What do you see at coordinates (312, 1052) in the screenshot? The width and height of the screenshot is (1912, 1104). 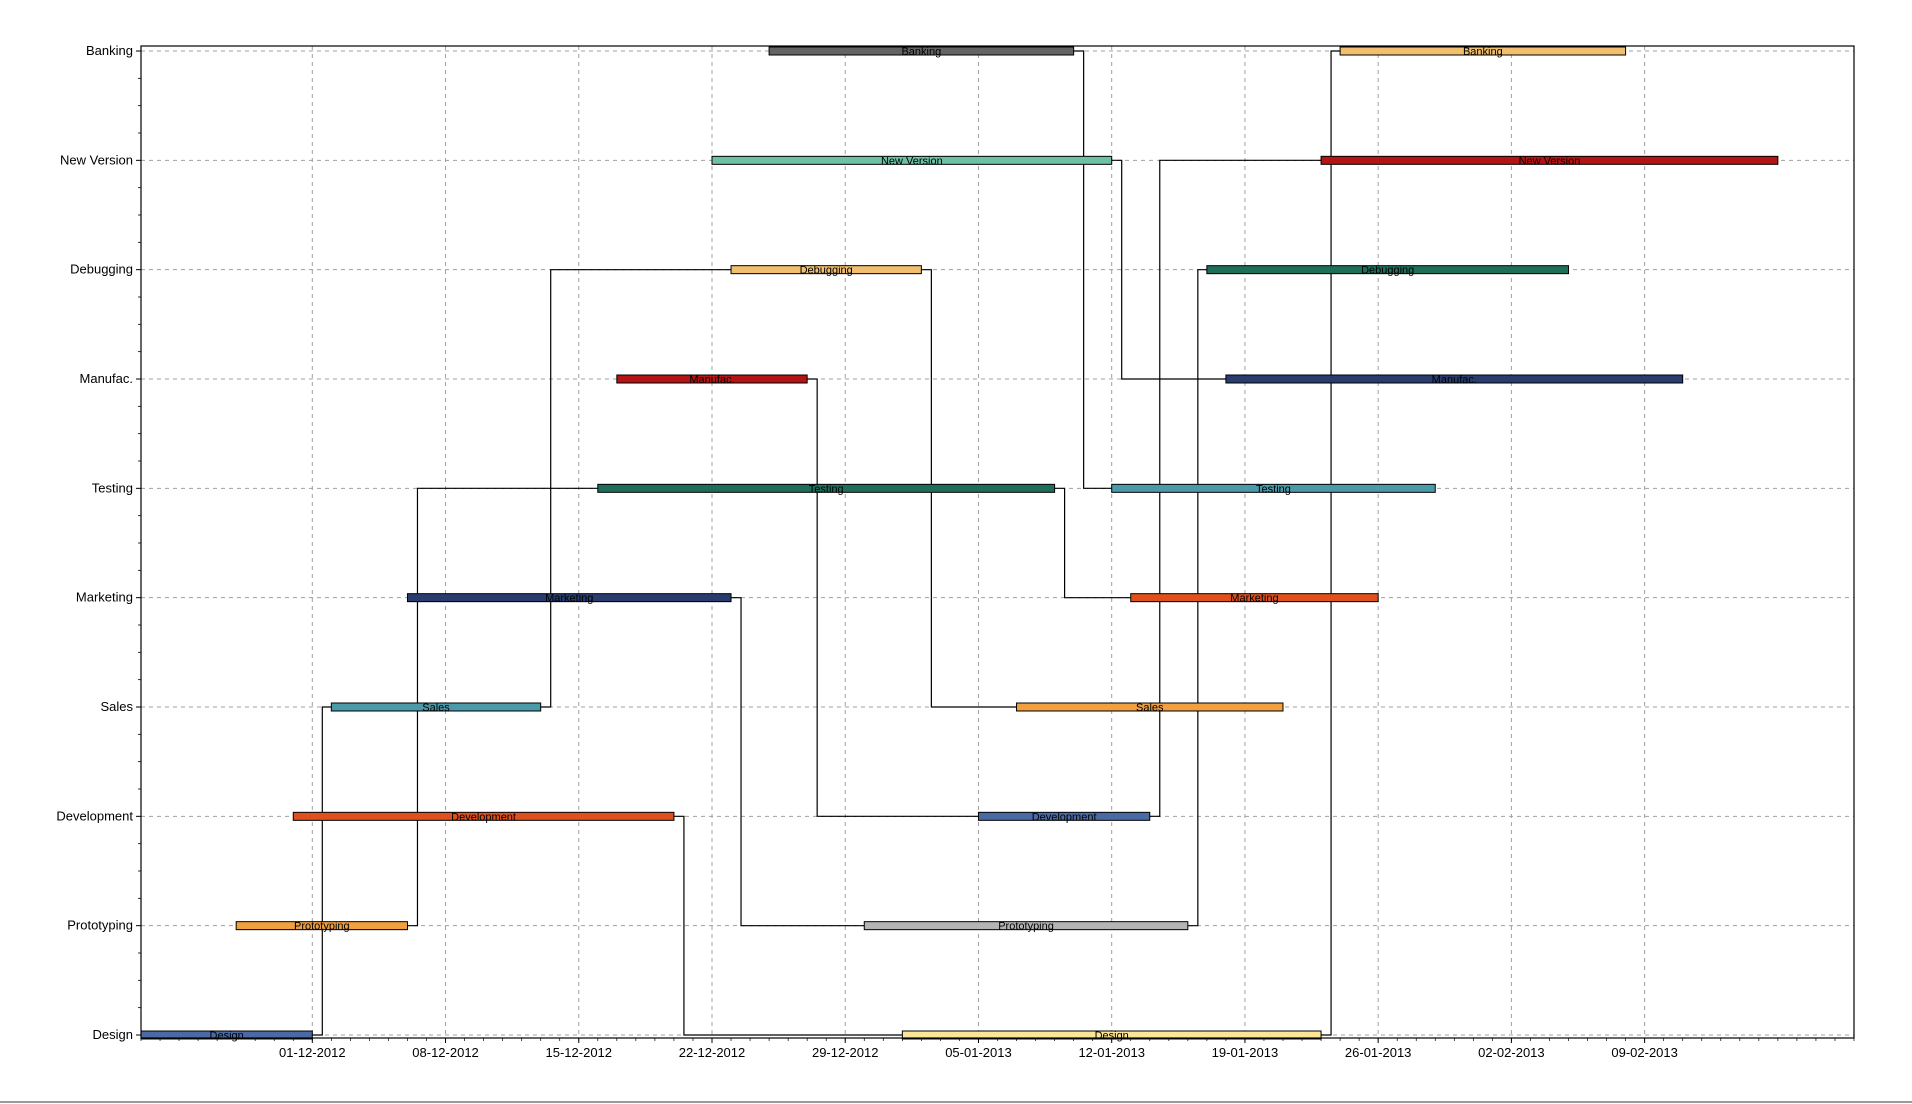 I see `x-tick-label: 01-12-2012` at bounding box center [312, 1052].